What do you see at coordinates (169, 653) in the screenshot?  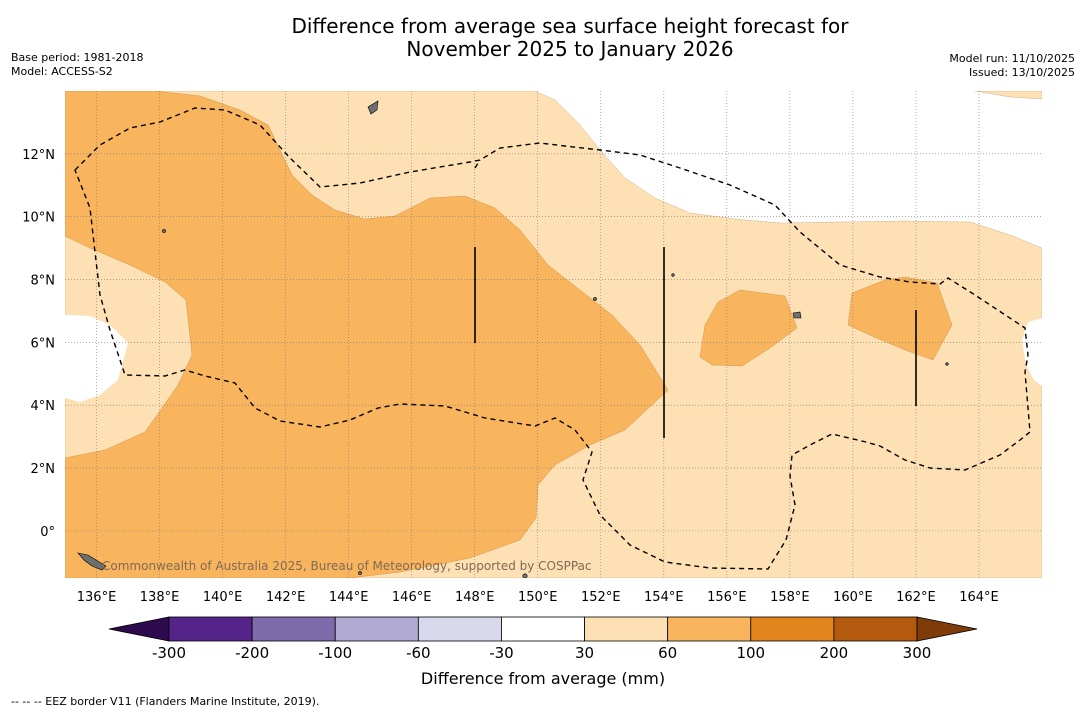 I see `colorbar-tick-label: -300` at bounding box center [169, 653].